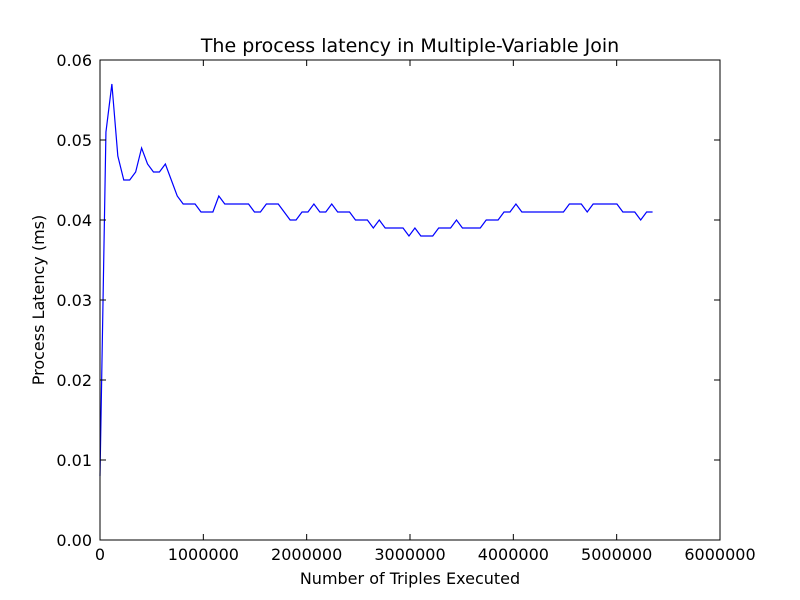 Image resolution: width=800 pixels, height=600 pixels. What do you see at coordinates (74, 140) in the screenshot?
I see `y-tick-label: 0.05` at bounding box center [74, 140].